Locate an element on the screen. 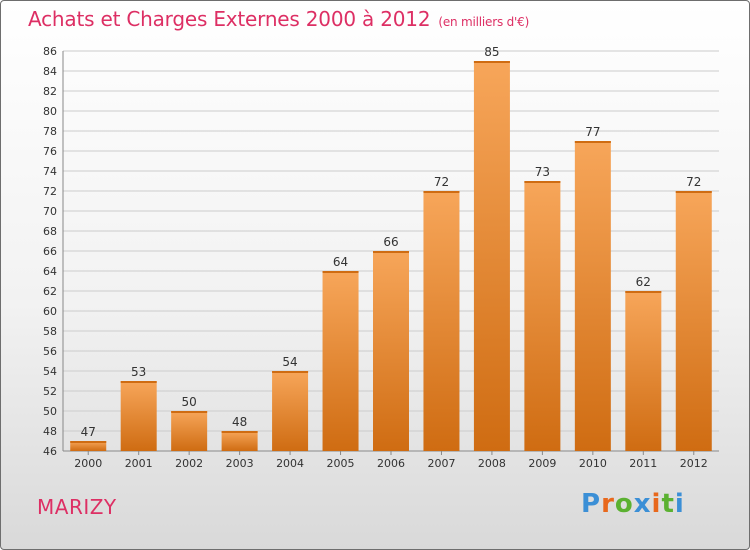 This screenshot has width=750, height=550. y-tick-label: 60 is located at coordinates (50, 311).